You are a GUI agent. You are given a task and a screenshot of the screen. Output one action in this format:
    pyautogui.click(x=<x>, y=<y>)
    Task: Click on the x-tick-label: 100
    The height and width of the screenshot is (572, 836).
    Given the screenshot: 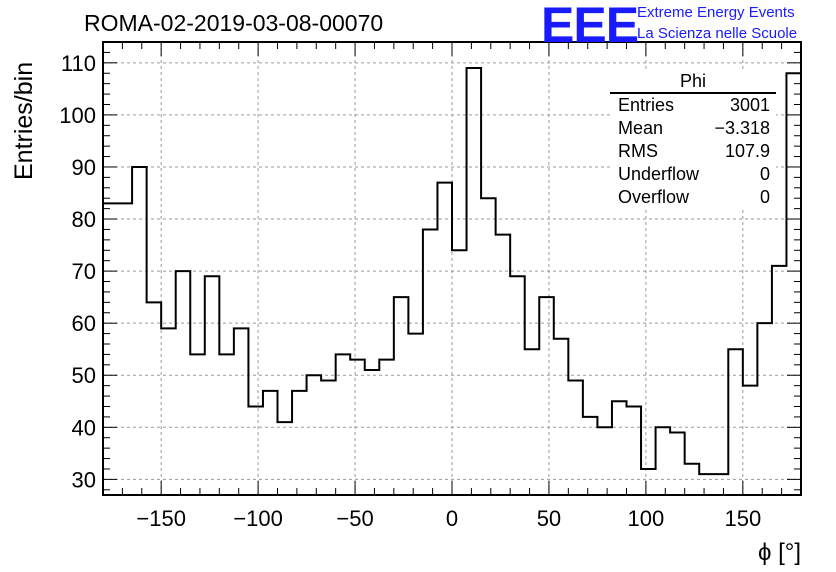 What is the action you would take?
    pyautogui.click(x=646, y=518)
    